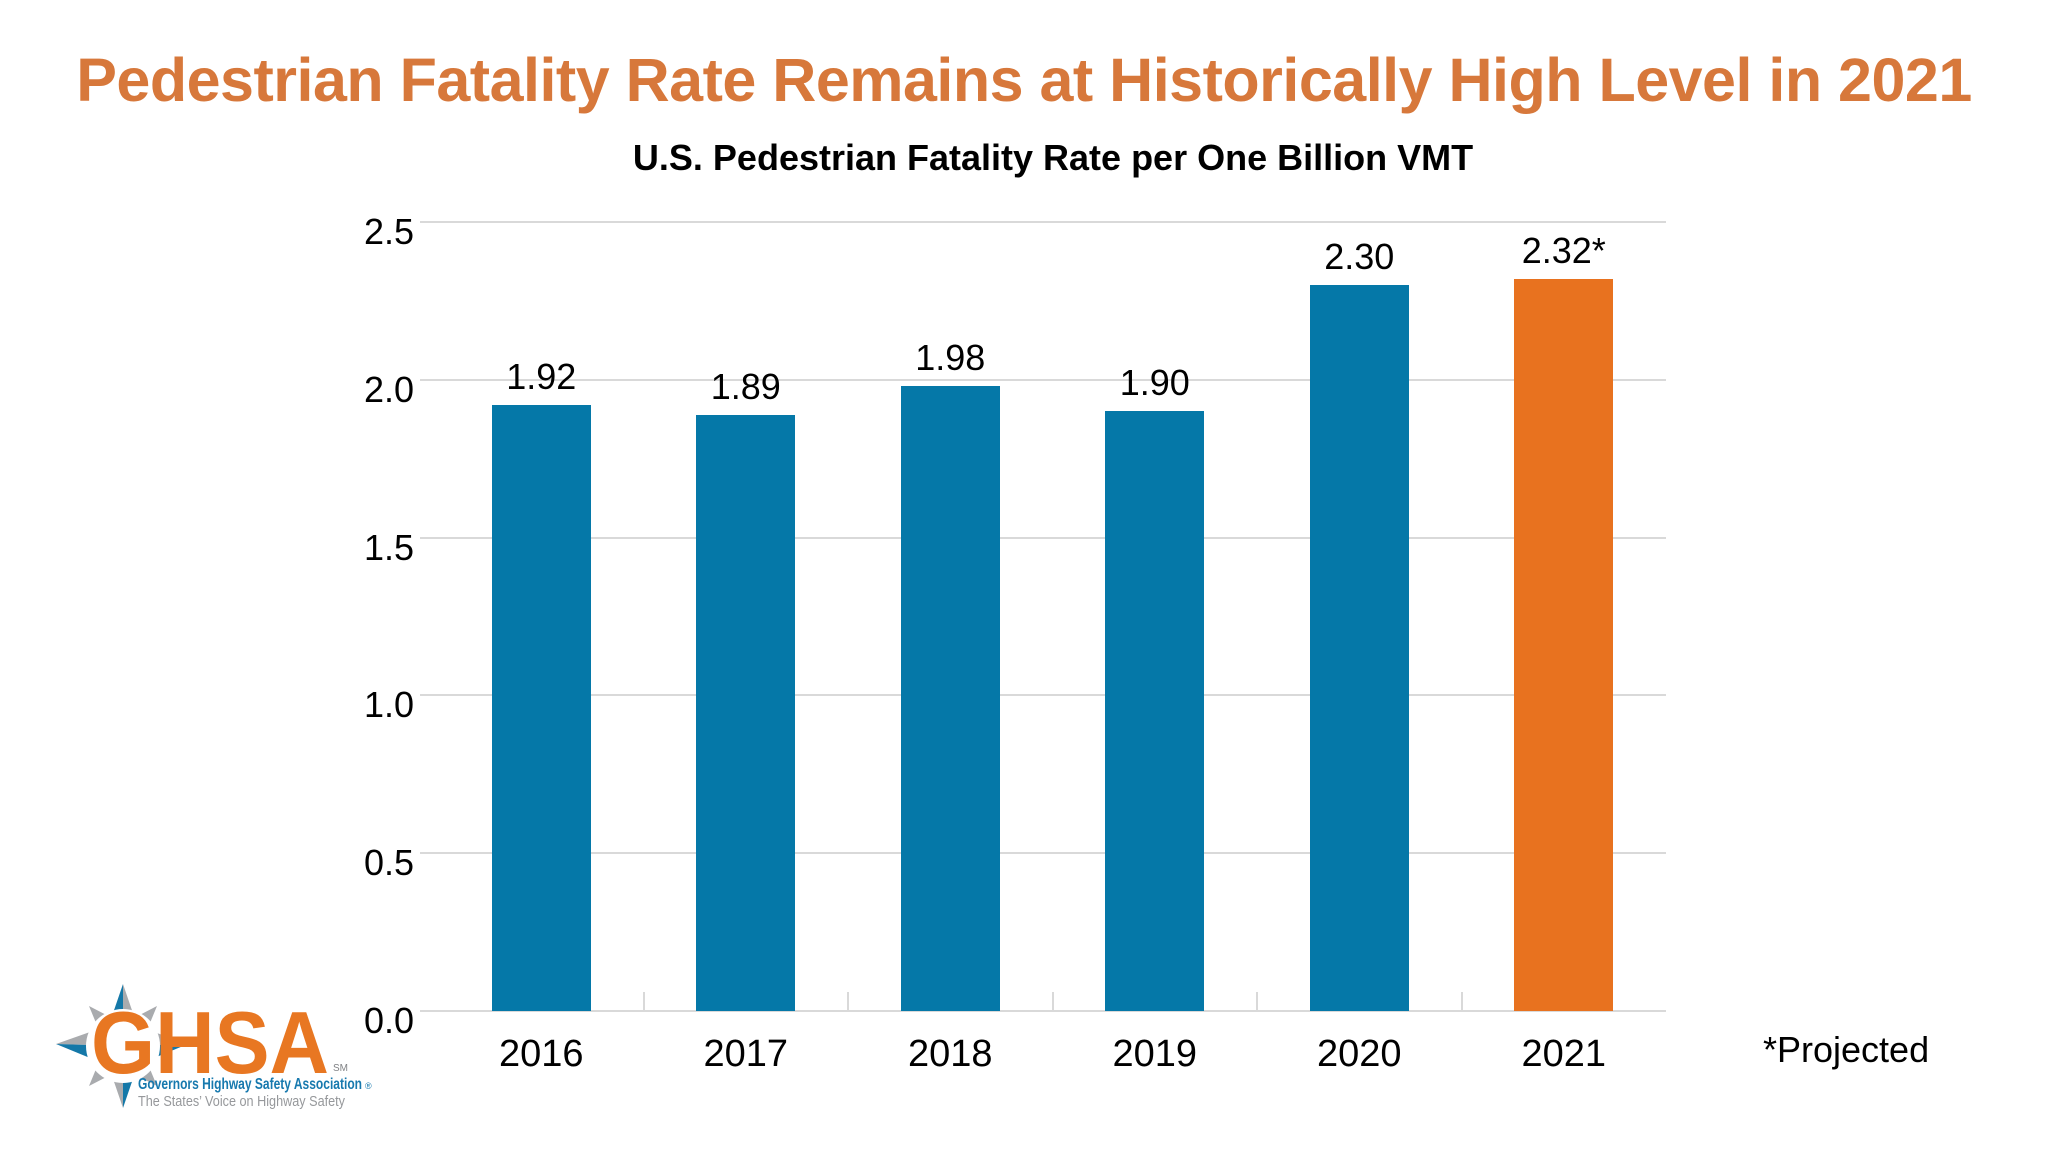  Describe the element at coordinates (1155, 1054) in the screenshot. I see `x-axis-label-2019: 2019` at that location.